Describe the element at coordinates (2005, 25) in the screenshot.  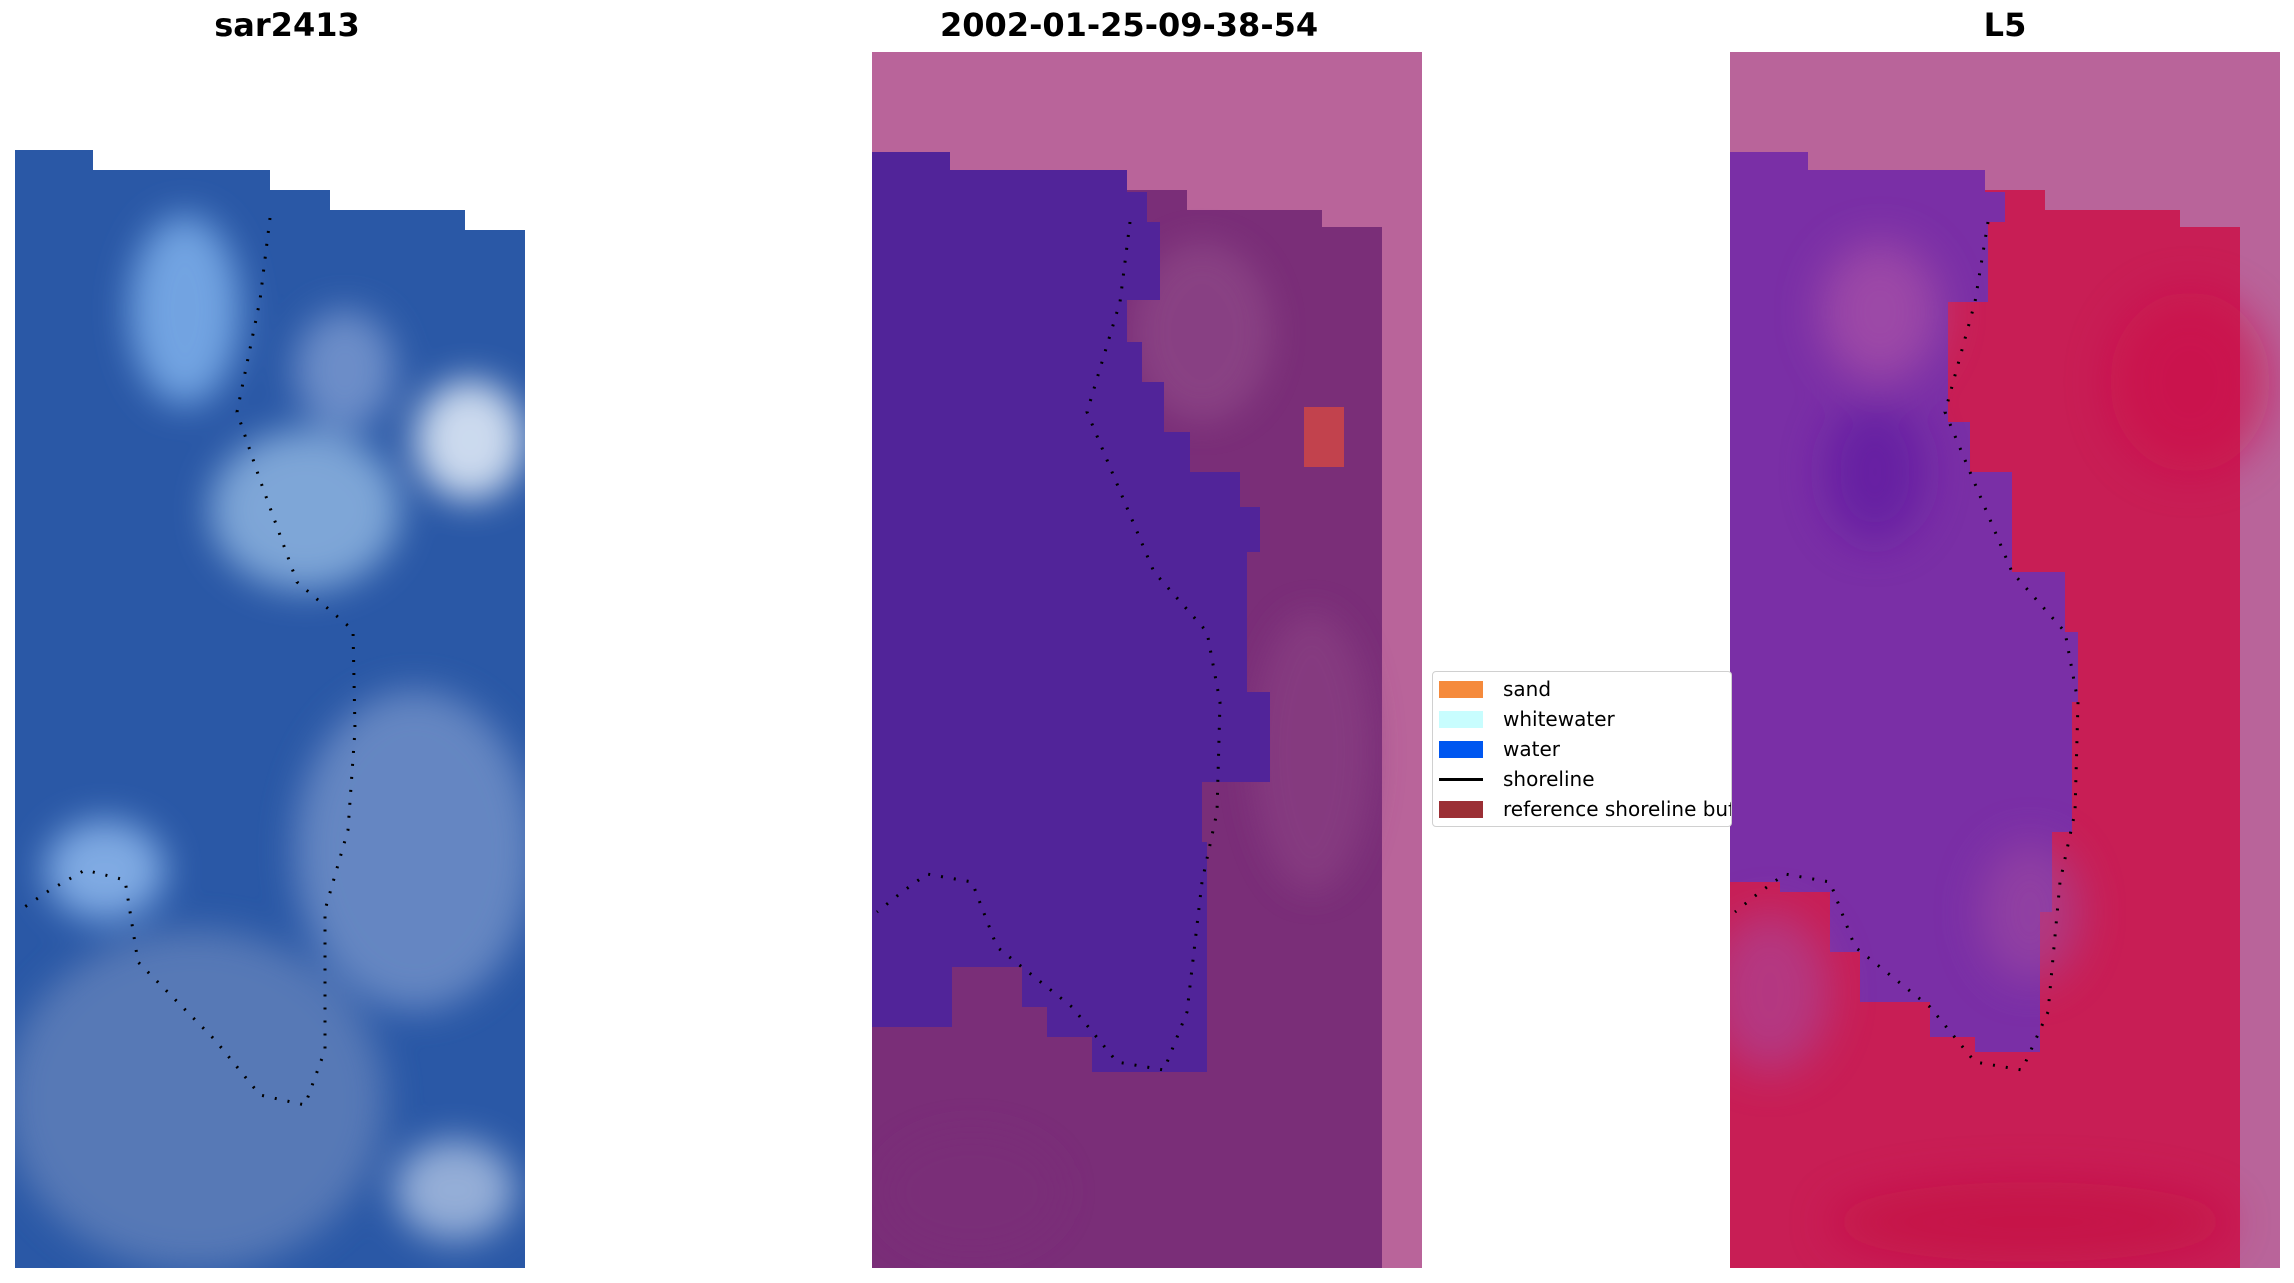
I see `panel-index-title: L5` at that location.